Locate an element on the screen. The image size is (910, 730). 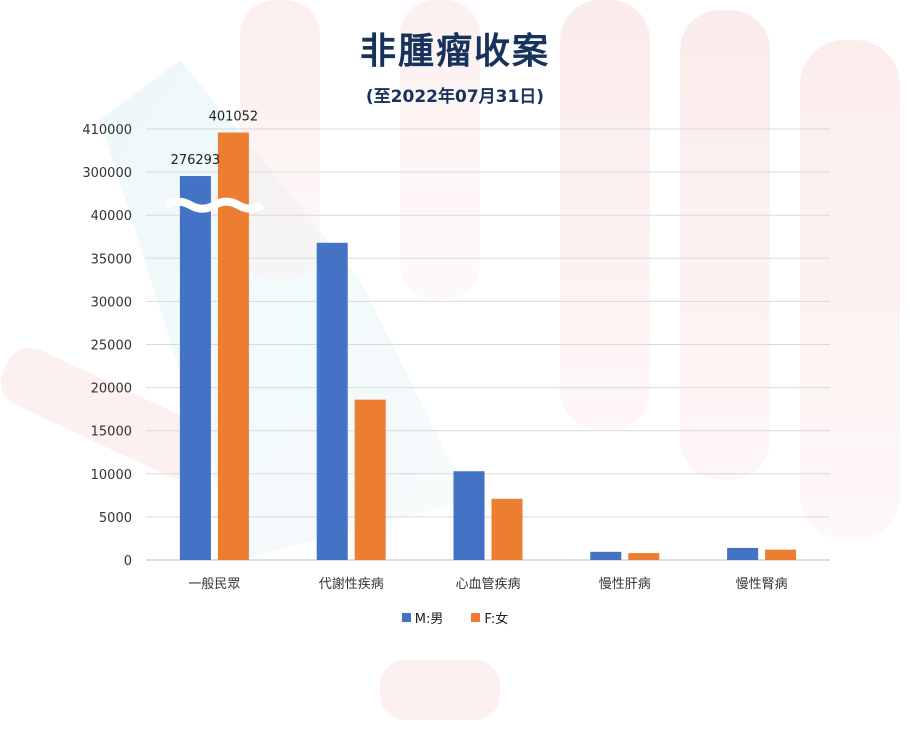
data-label-female: 401052 is located at coordinates (234, 117).